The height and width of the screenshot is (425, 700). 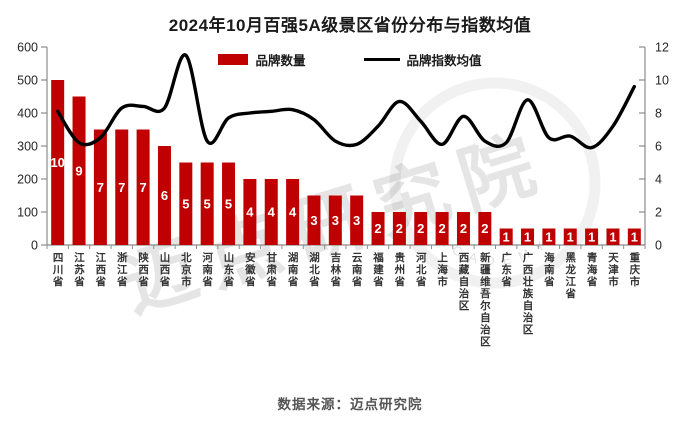 I want to click on bar-黑龙江省, so click(x=570, y=236).